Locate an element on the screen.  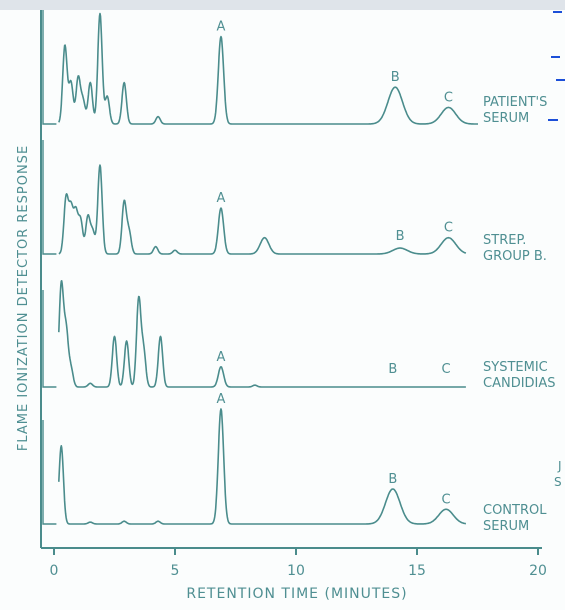
series-label-line1: SYSTEMIC is located at coordinates (515, 367).